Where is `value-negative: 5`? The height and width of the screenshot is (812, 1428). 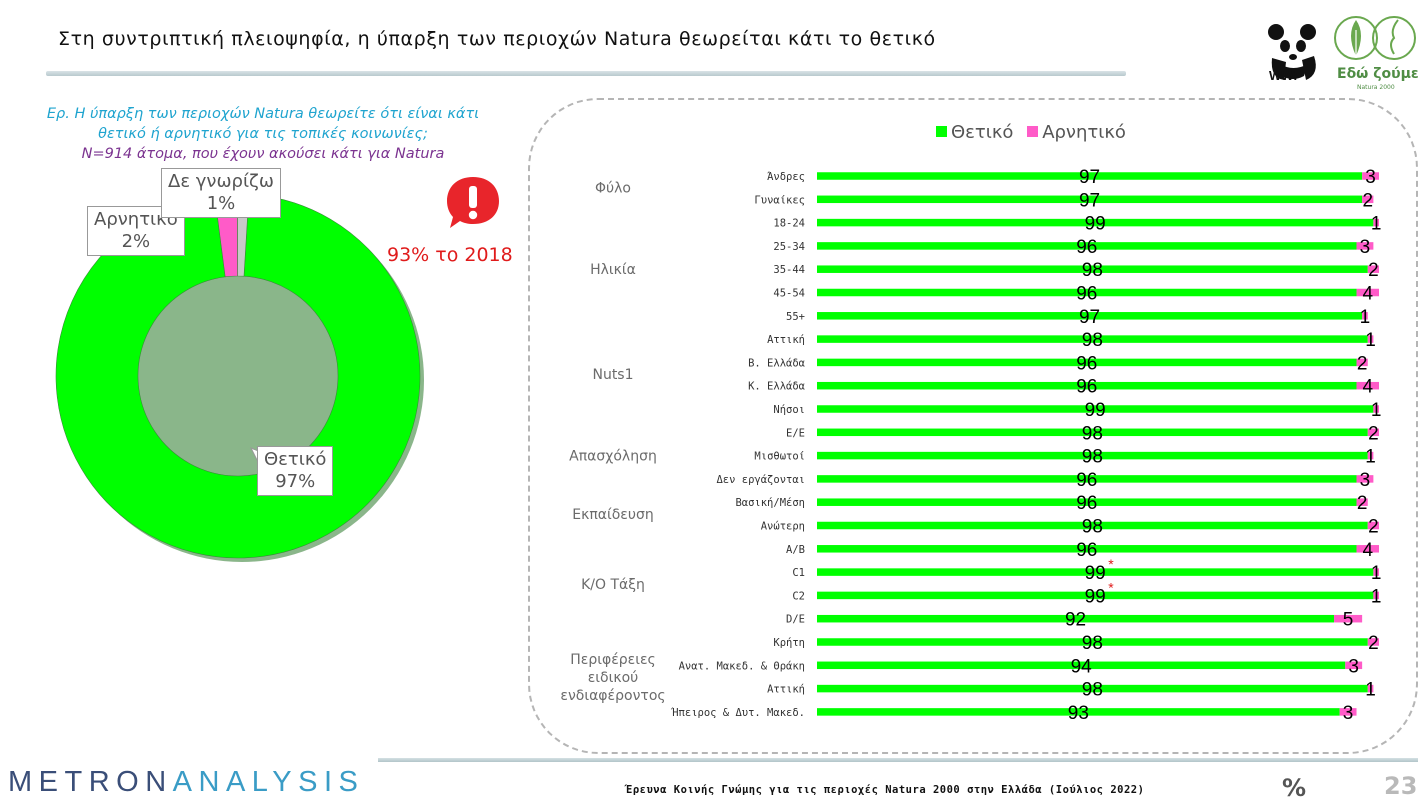 value-negative: 5 is located at coordinates (1348, 620).